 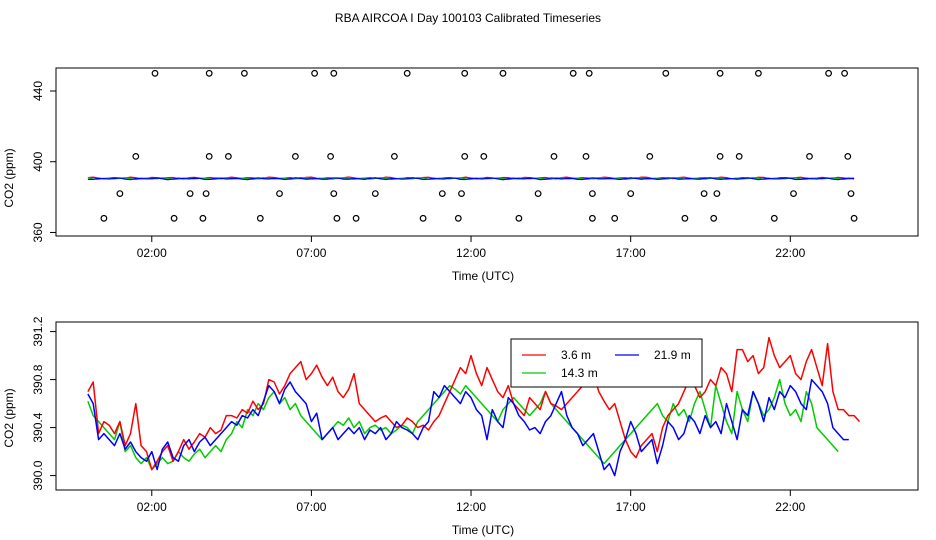 What do you see at coordinates (152, 507) in the screenshot?
I see `panel-bottom-x-tick-label: 02:00` at bounding box center [152, 507].